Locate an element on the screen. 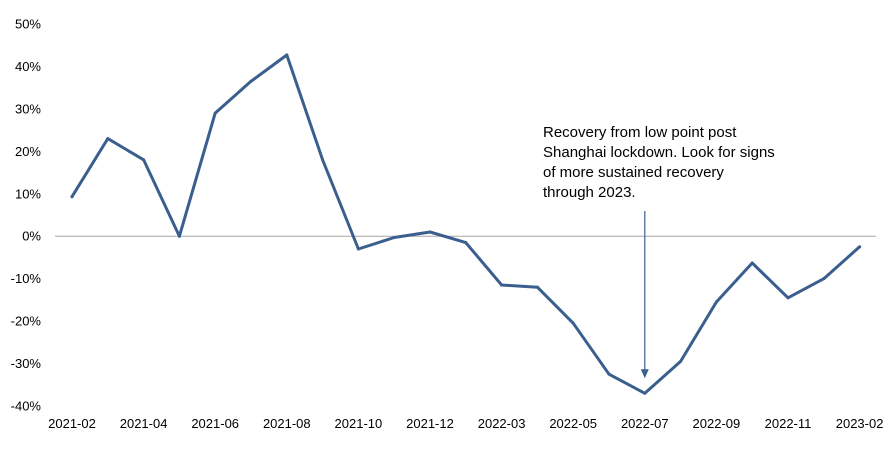 The height and width of the screenshot is (453, 893). y-tick-label: 0% is located at coordinates (31, 236).